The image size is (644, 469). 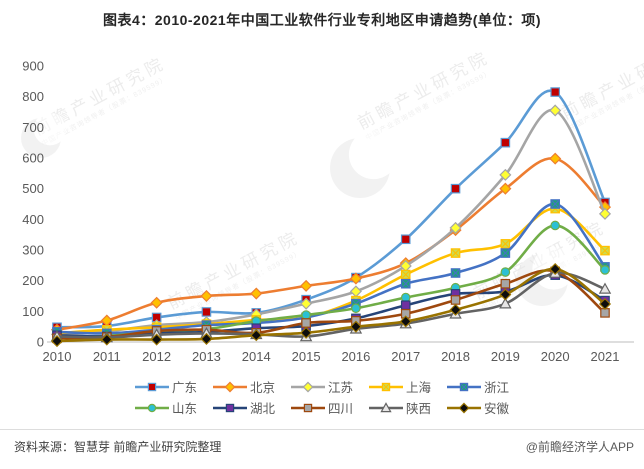 I want to click on legend-item: 湖北, so click(x=243, y=407).